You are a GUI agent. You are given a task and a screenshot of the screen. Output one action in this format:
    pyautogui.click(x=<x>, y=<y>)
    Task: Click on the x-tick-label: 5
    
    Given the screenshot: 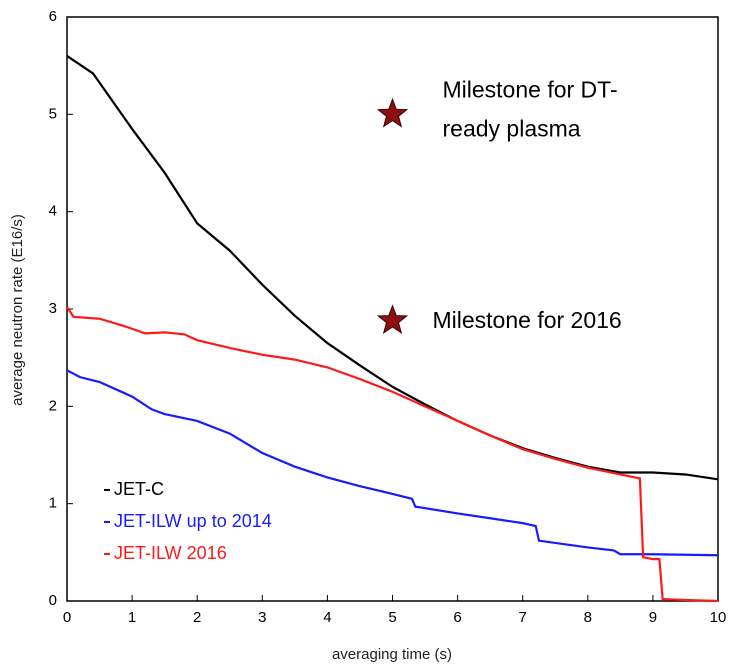 What is the action you would take?
    pyautogui.click(x=392, y=617)
    